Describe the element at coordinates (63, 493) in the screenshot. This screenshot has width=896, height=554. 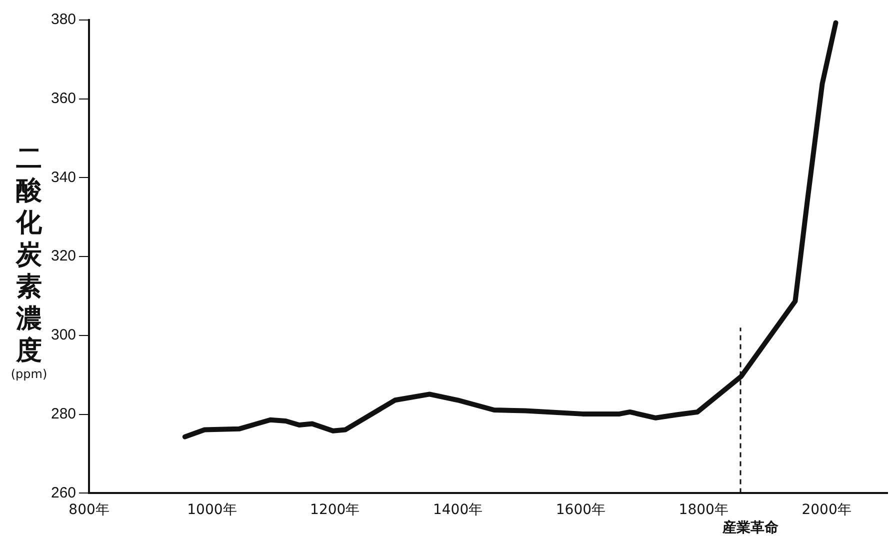
I see `y-tick-label: 260` at that location.